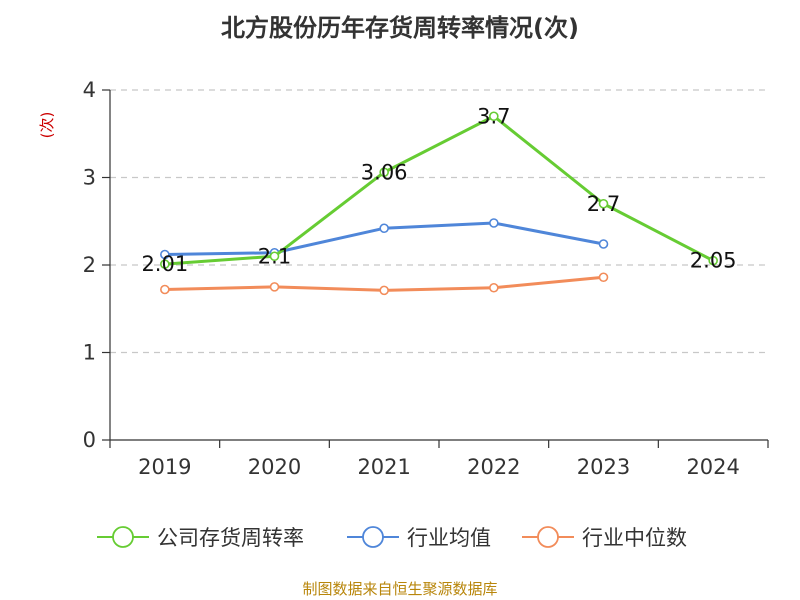 This screenshot has width=800, height=600. What do you see at coordinates (47, 125) in the screenshot?
I see `y-axis-label: (次)` at bounding box center [47, 125].